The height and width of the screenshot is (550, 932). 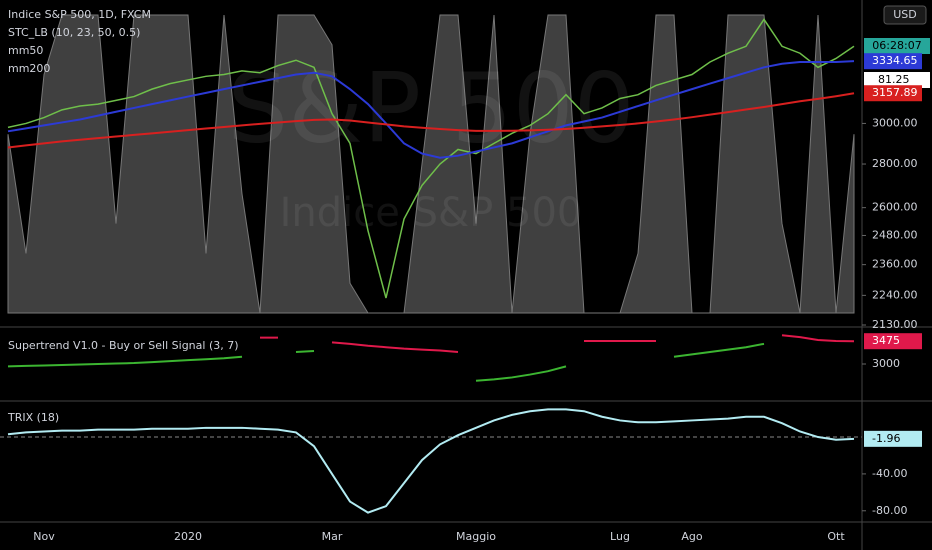 I want to click on y-tick-label: 2360.00, so click(x=895, y=264).